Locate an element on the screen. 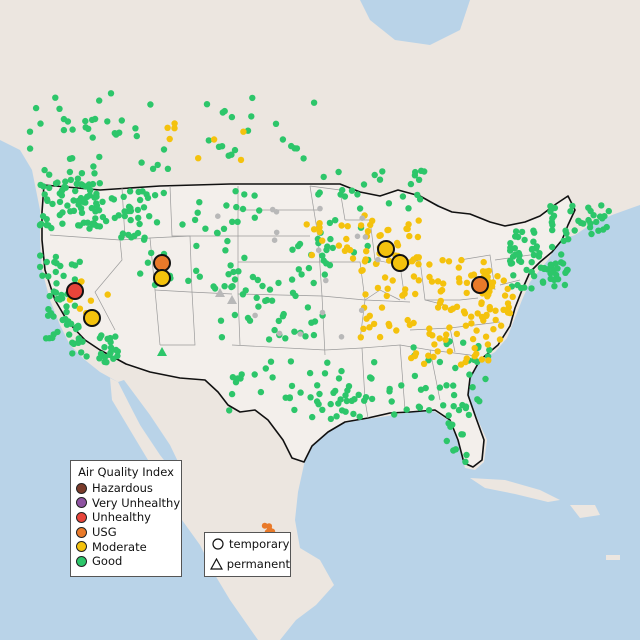  permanent-monitor-marker is located at coordinates (220, 292).